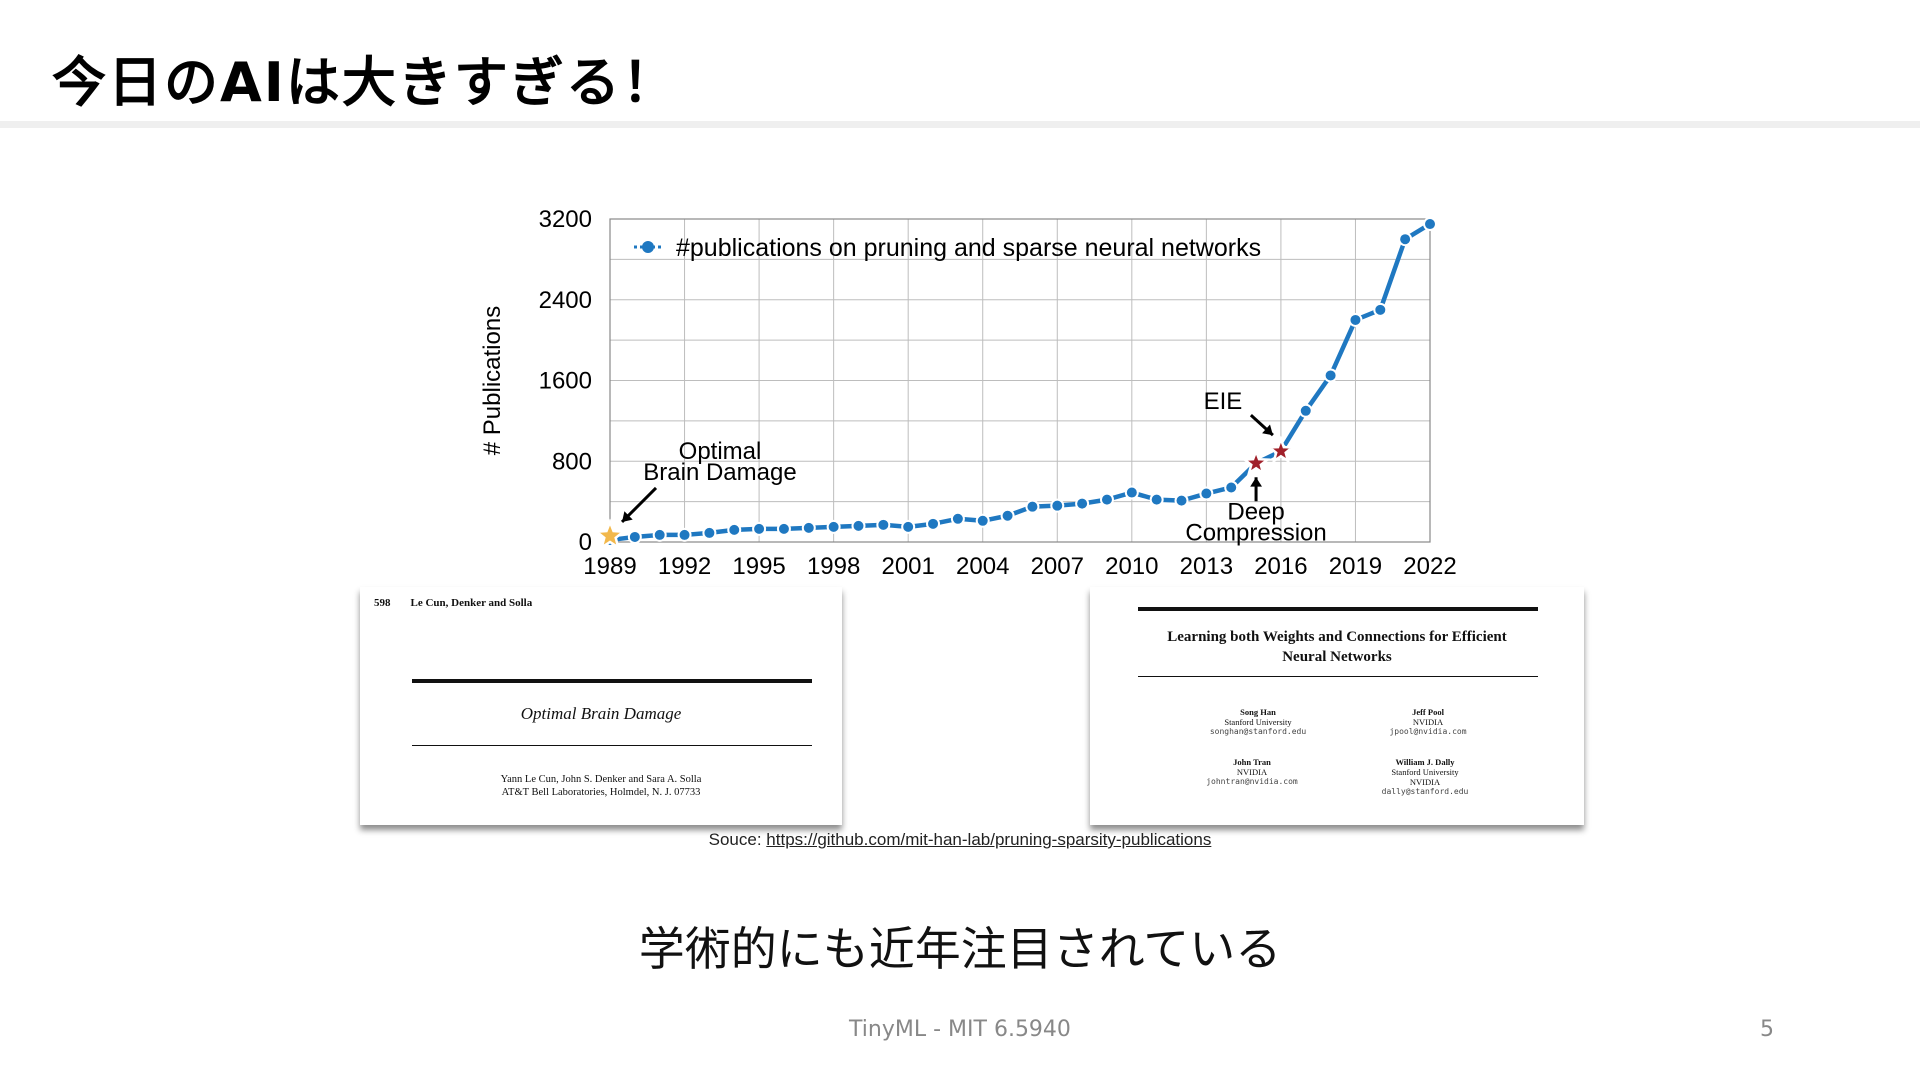 The image size is (1920, 1080). What do you see at coordinates (960, 469) in the screenshot?
I see `chart-annotations: Optimal Brain Damage EIE Deep Compression` at bounding box center [960, 469].